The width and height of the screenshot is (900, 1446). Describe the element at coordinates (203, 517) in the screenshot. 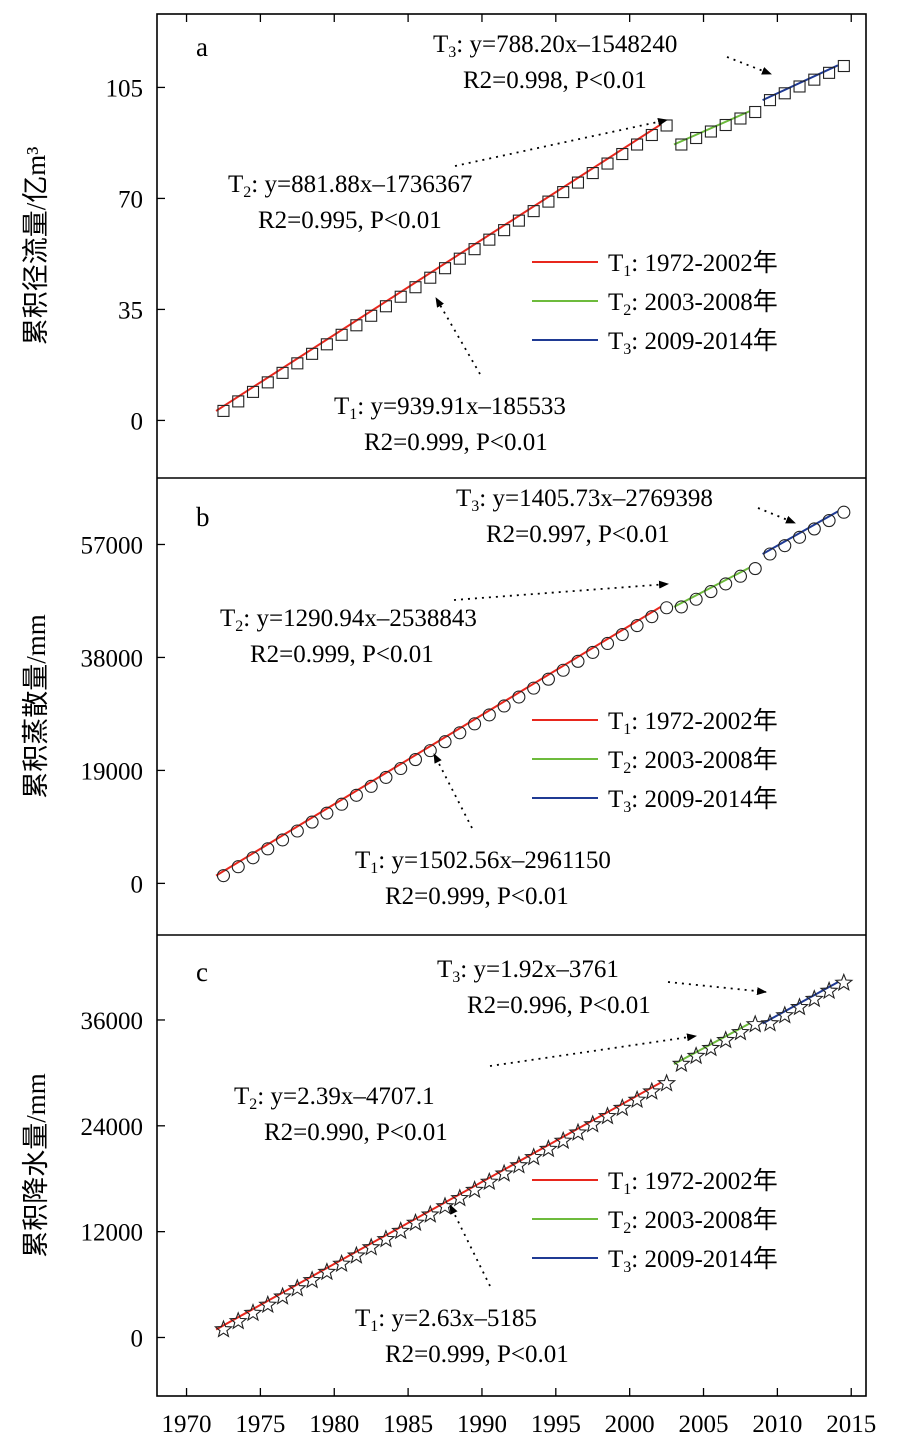

I see `panel-label: b` at that location.